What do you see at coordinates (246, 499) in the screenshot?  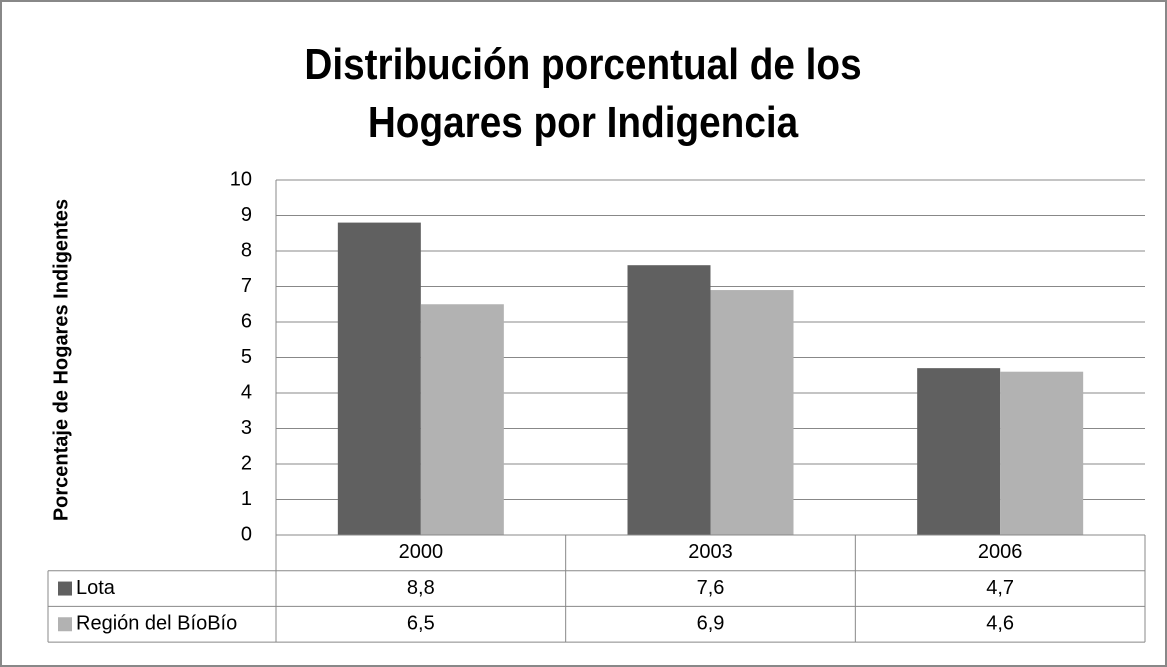 I see `y-tick-label: 1` at bounding box center [246, 499].